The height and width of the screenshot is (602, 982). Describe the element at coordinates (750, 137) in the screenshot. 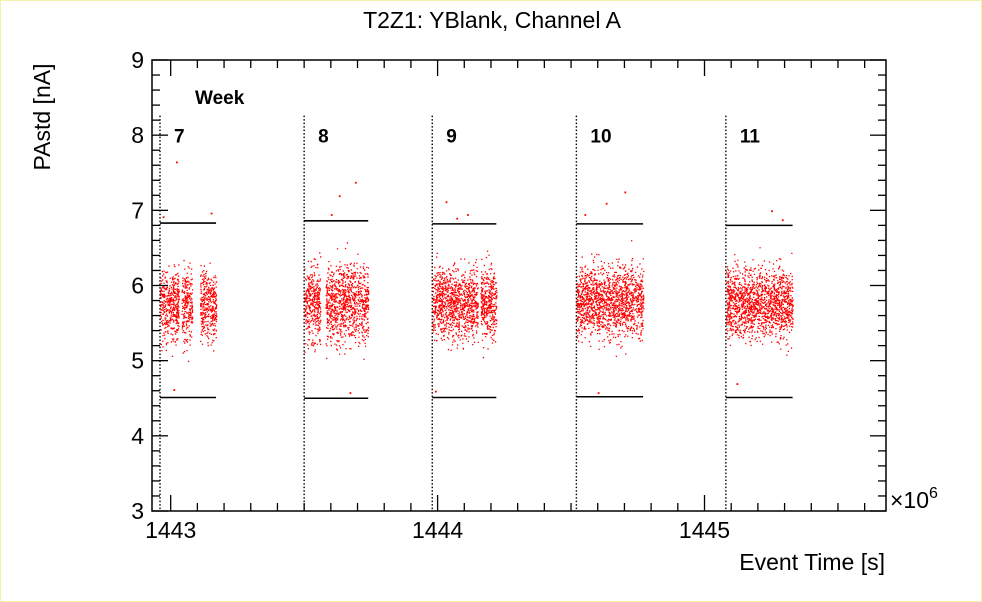

I see `week-11-label: 11` at that location.